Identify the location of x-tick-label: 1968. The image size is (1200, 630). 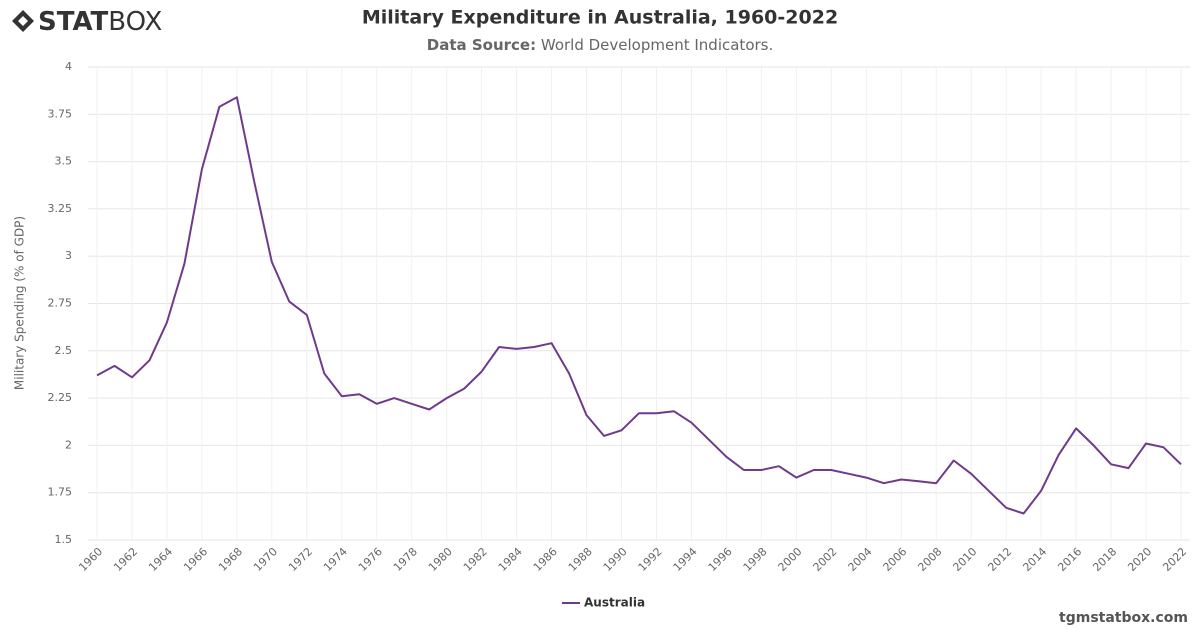
(230, 559).